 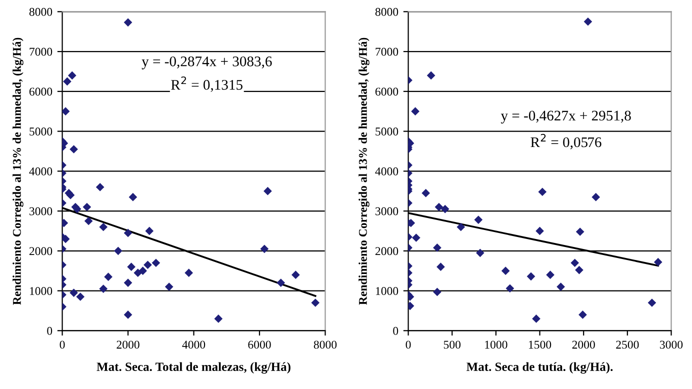 I want to click on x-axis-title: Mat. Seca de tutía. (kg/Há)., so click(x=539, y=368).